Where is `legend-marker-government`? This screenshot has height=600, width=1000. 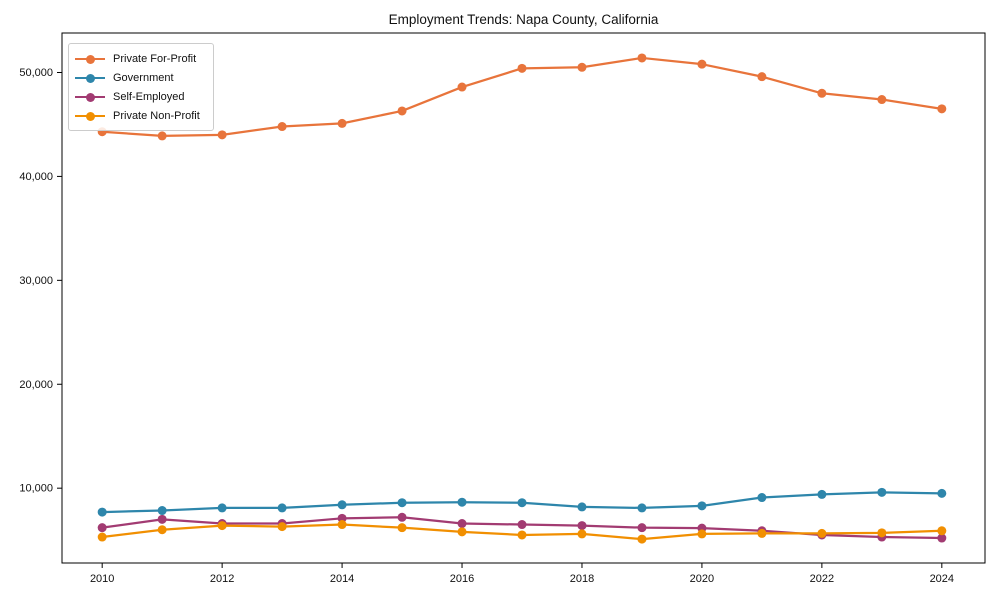
legend-marker-government is located at coordinates (90, 78).